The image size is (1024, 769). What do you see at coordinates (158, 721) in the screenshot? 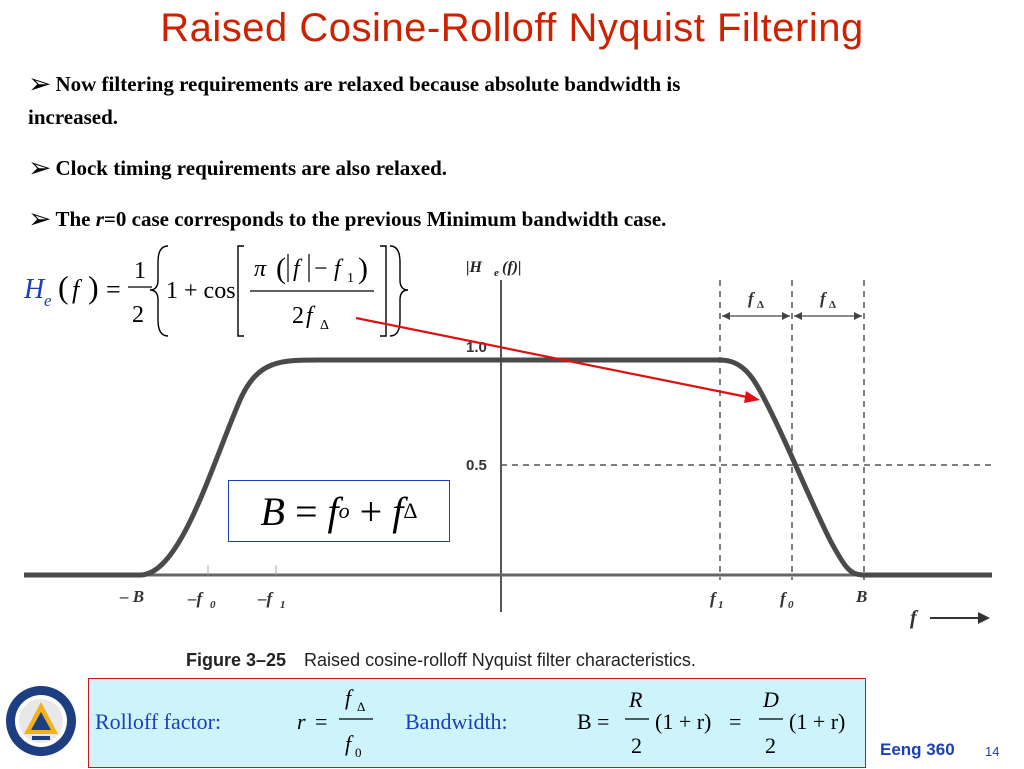
I see `rolloff-label: Rolloff factor:` at bounding box center [158, 721].